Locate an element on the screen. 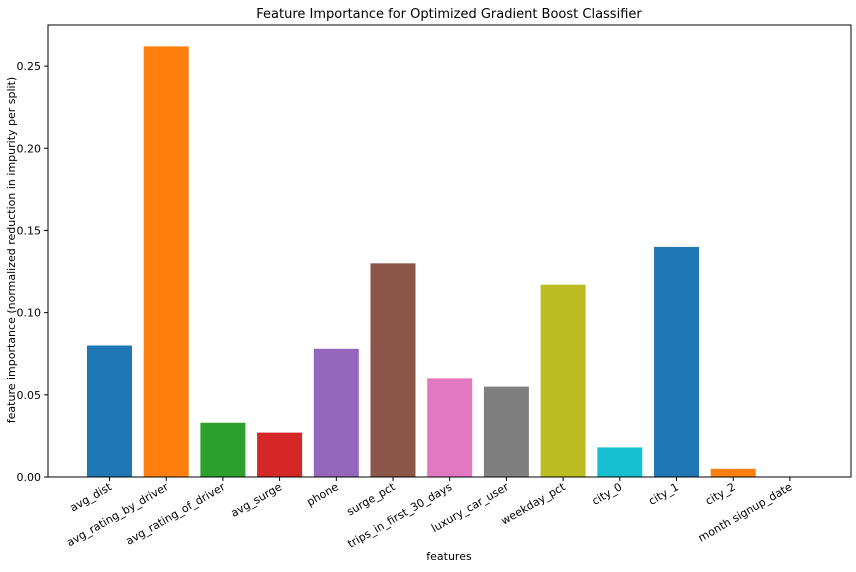 The width and height of the screenshot is (856, 572). x-tick-label: avg_rating_of_driver is located at coordinates (176, 514).